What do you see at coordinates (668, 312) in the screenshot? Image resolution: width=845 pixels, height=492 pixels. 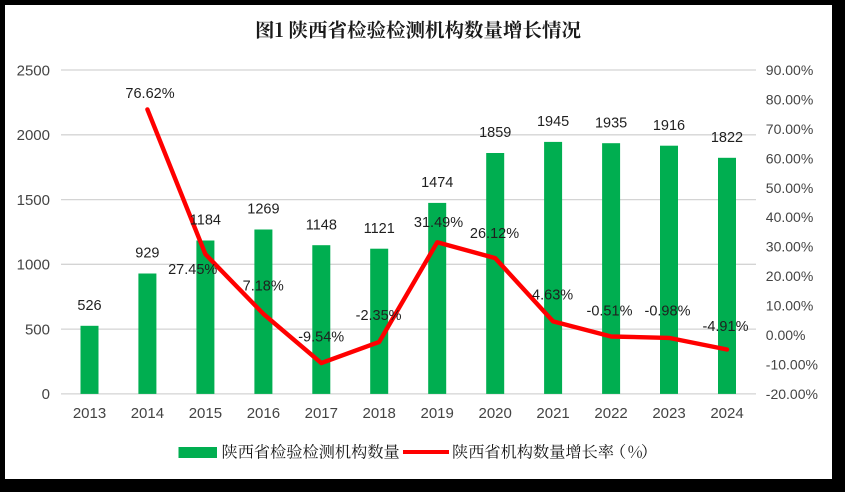 I see `svg-text: -0.98%` at bounding box center [668, 312].